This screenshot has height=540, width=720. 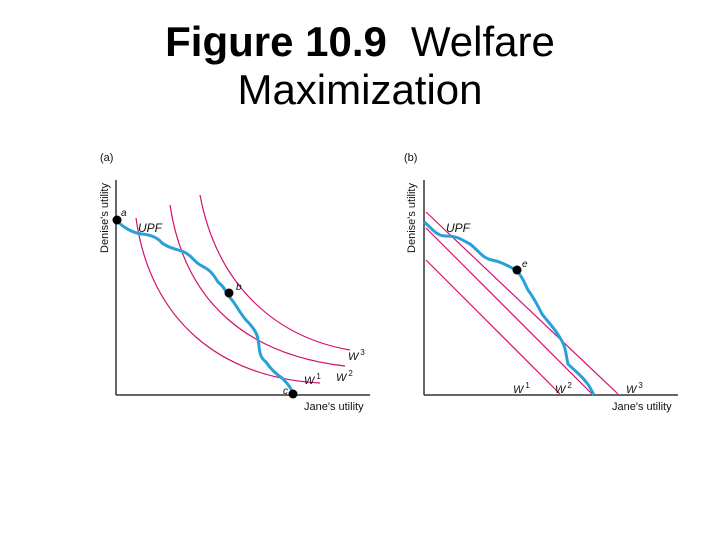 I want to click on panel-a-w3-curve, so click(x=275, y=272).